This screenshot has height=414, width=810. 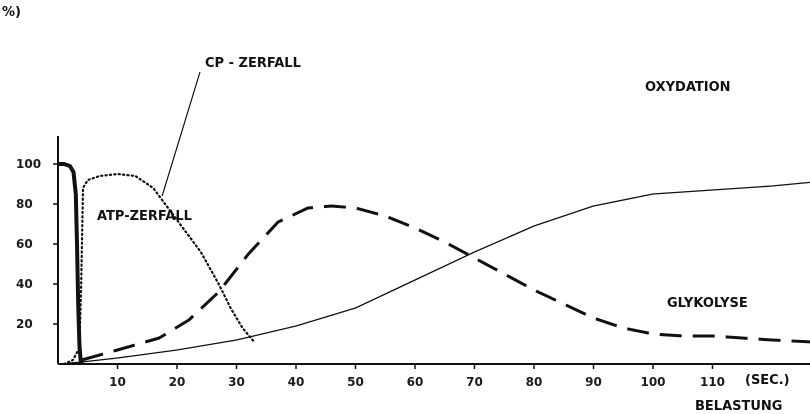 What do you see at coordinates (474, 382) in the screenshot?
I see `x-tick-label-70: 70` at bounding box center [474, 382].